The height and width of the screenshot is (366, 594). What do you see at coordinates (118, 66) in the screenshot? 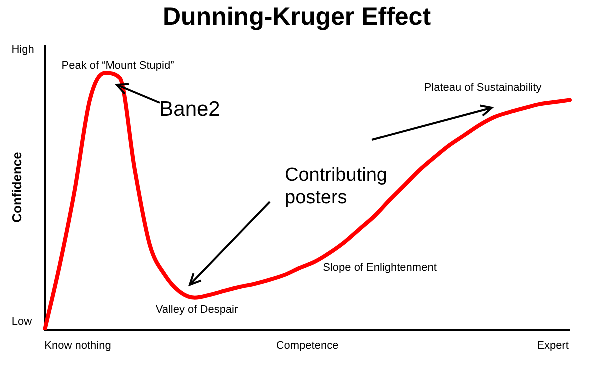
I see `text: Peak of “Mount Stupid”` at bounding box center [118, 66].